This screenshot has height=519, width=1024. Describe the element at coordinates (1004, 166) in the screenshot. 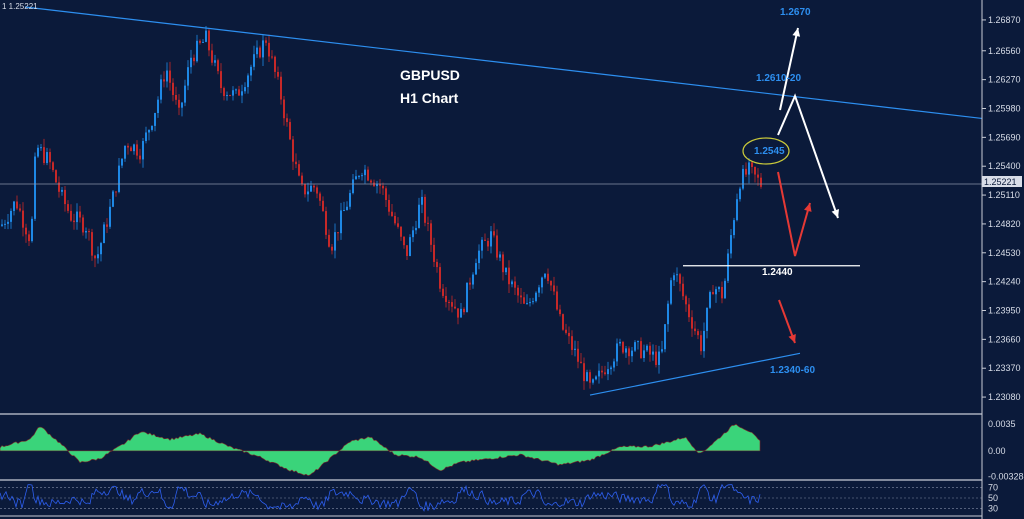

I see `price-tick-label: 1.25400` at that location.